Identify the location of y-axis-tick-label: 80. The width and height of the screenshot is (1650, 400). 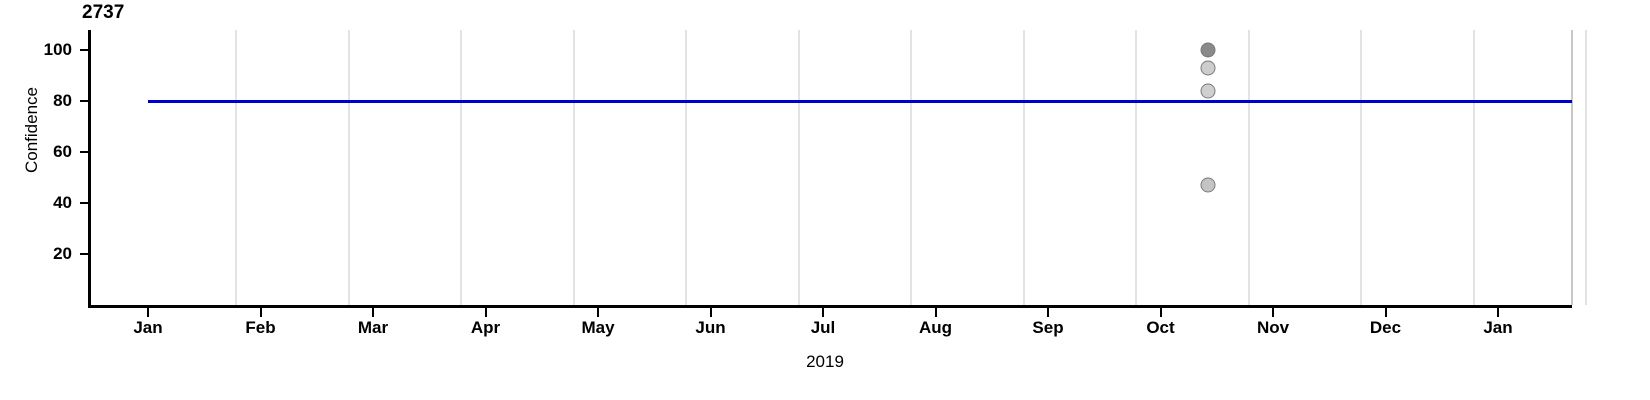
(62, 101).